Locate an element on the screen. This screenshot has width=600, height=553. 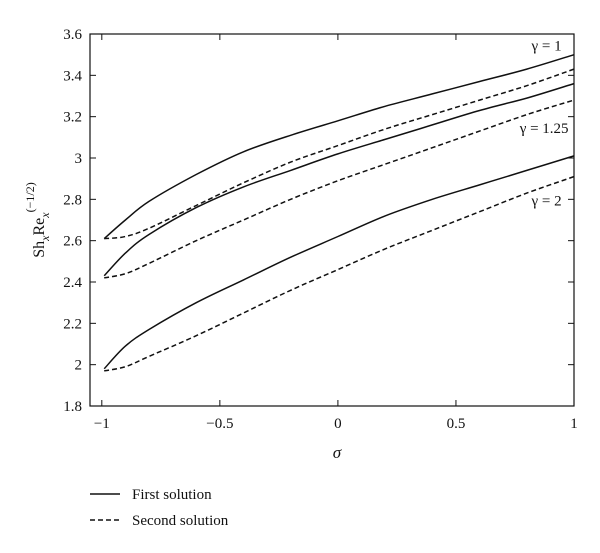
y-tick-label: 3.6 is located at coordinates (72, 35).